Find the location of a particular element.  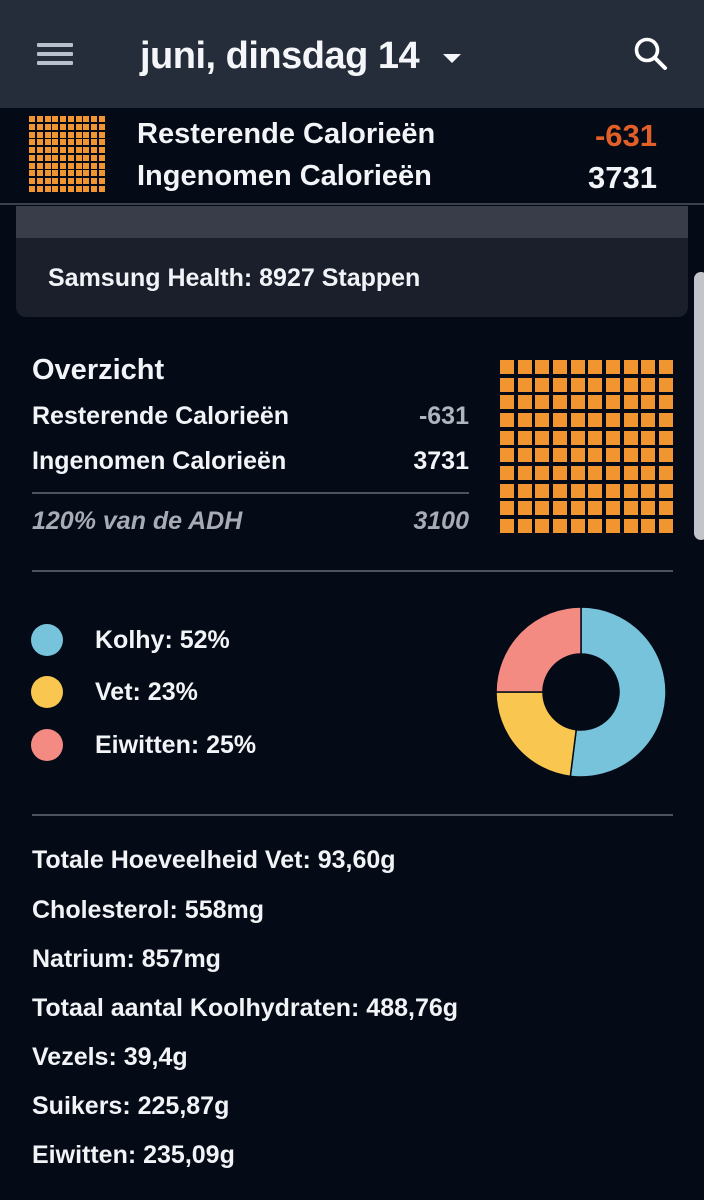

adh-value: 3100 is located at coordinates (441, 521).